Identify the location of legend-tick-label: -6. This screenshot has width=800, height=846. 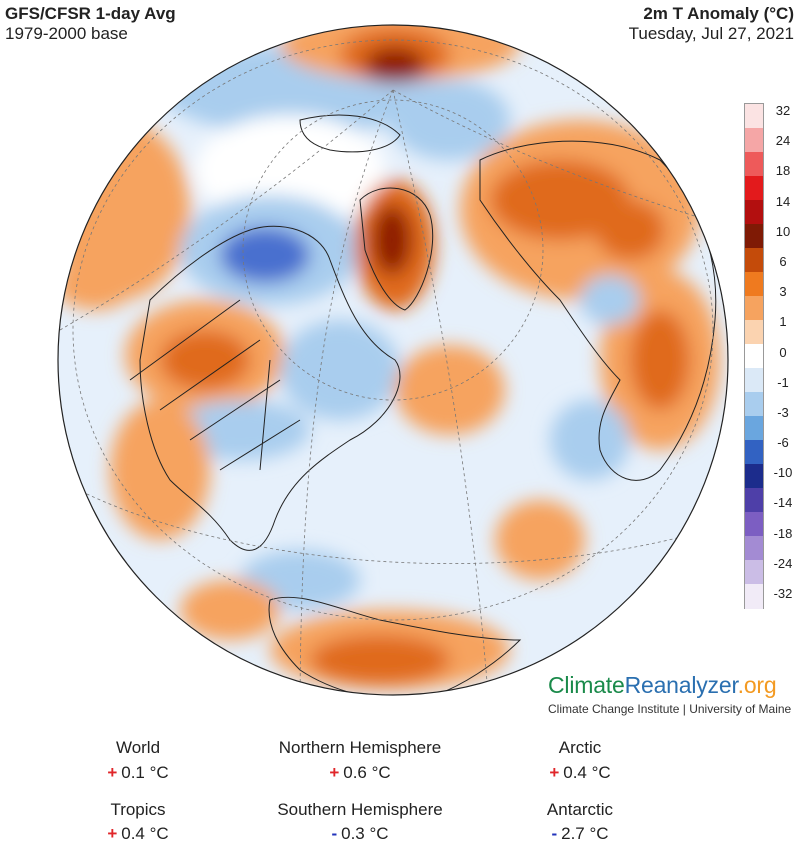
(783, 443).